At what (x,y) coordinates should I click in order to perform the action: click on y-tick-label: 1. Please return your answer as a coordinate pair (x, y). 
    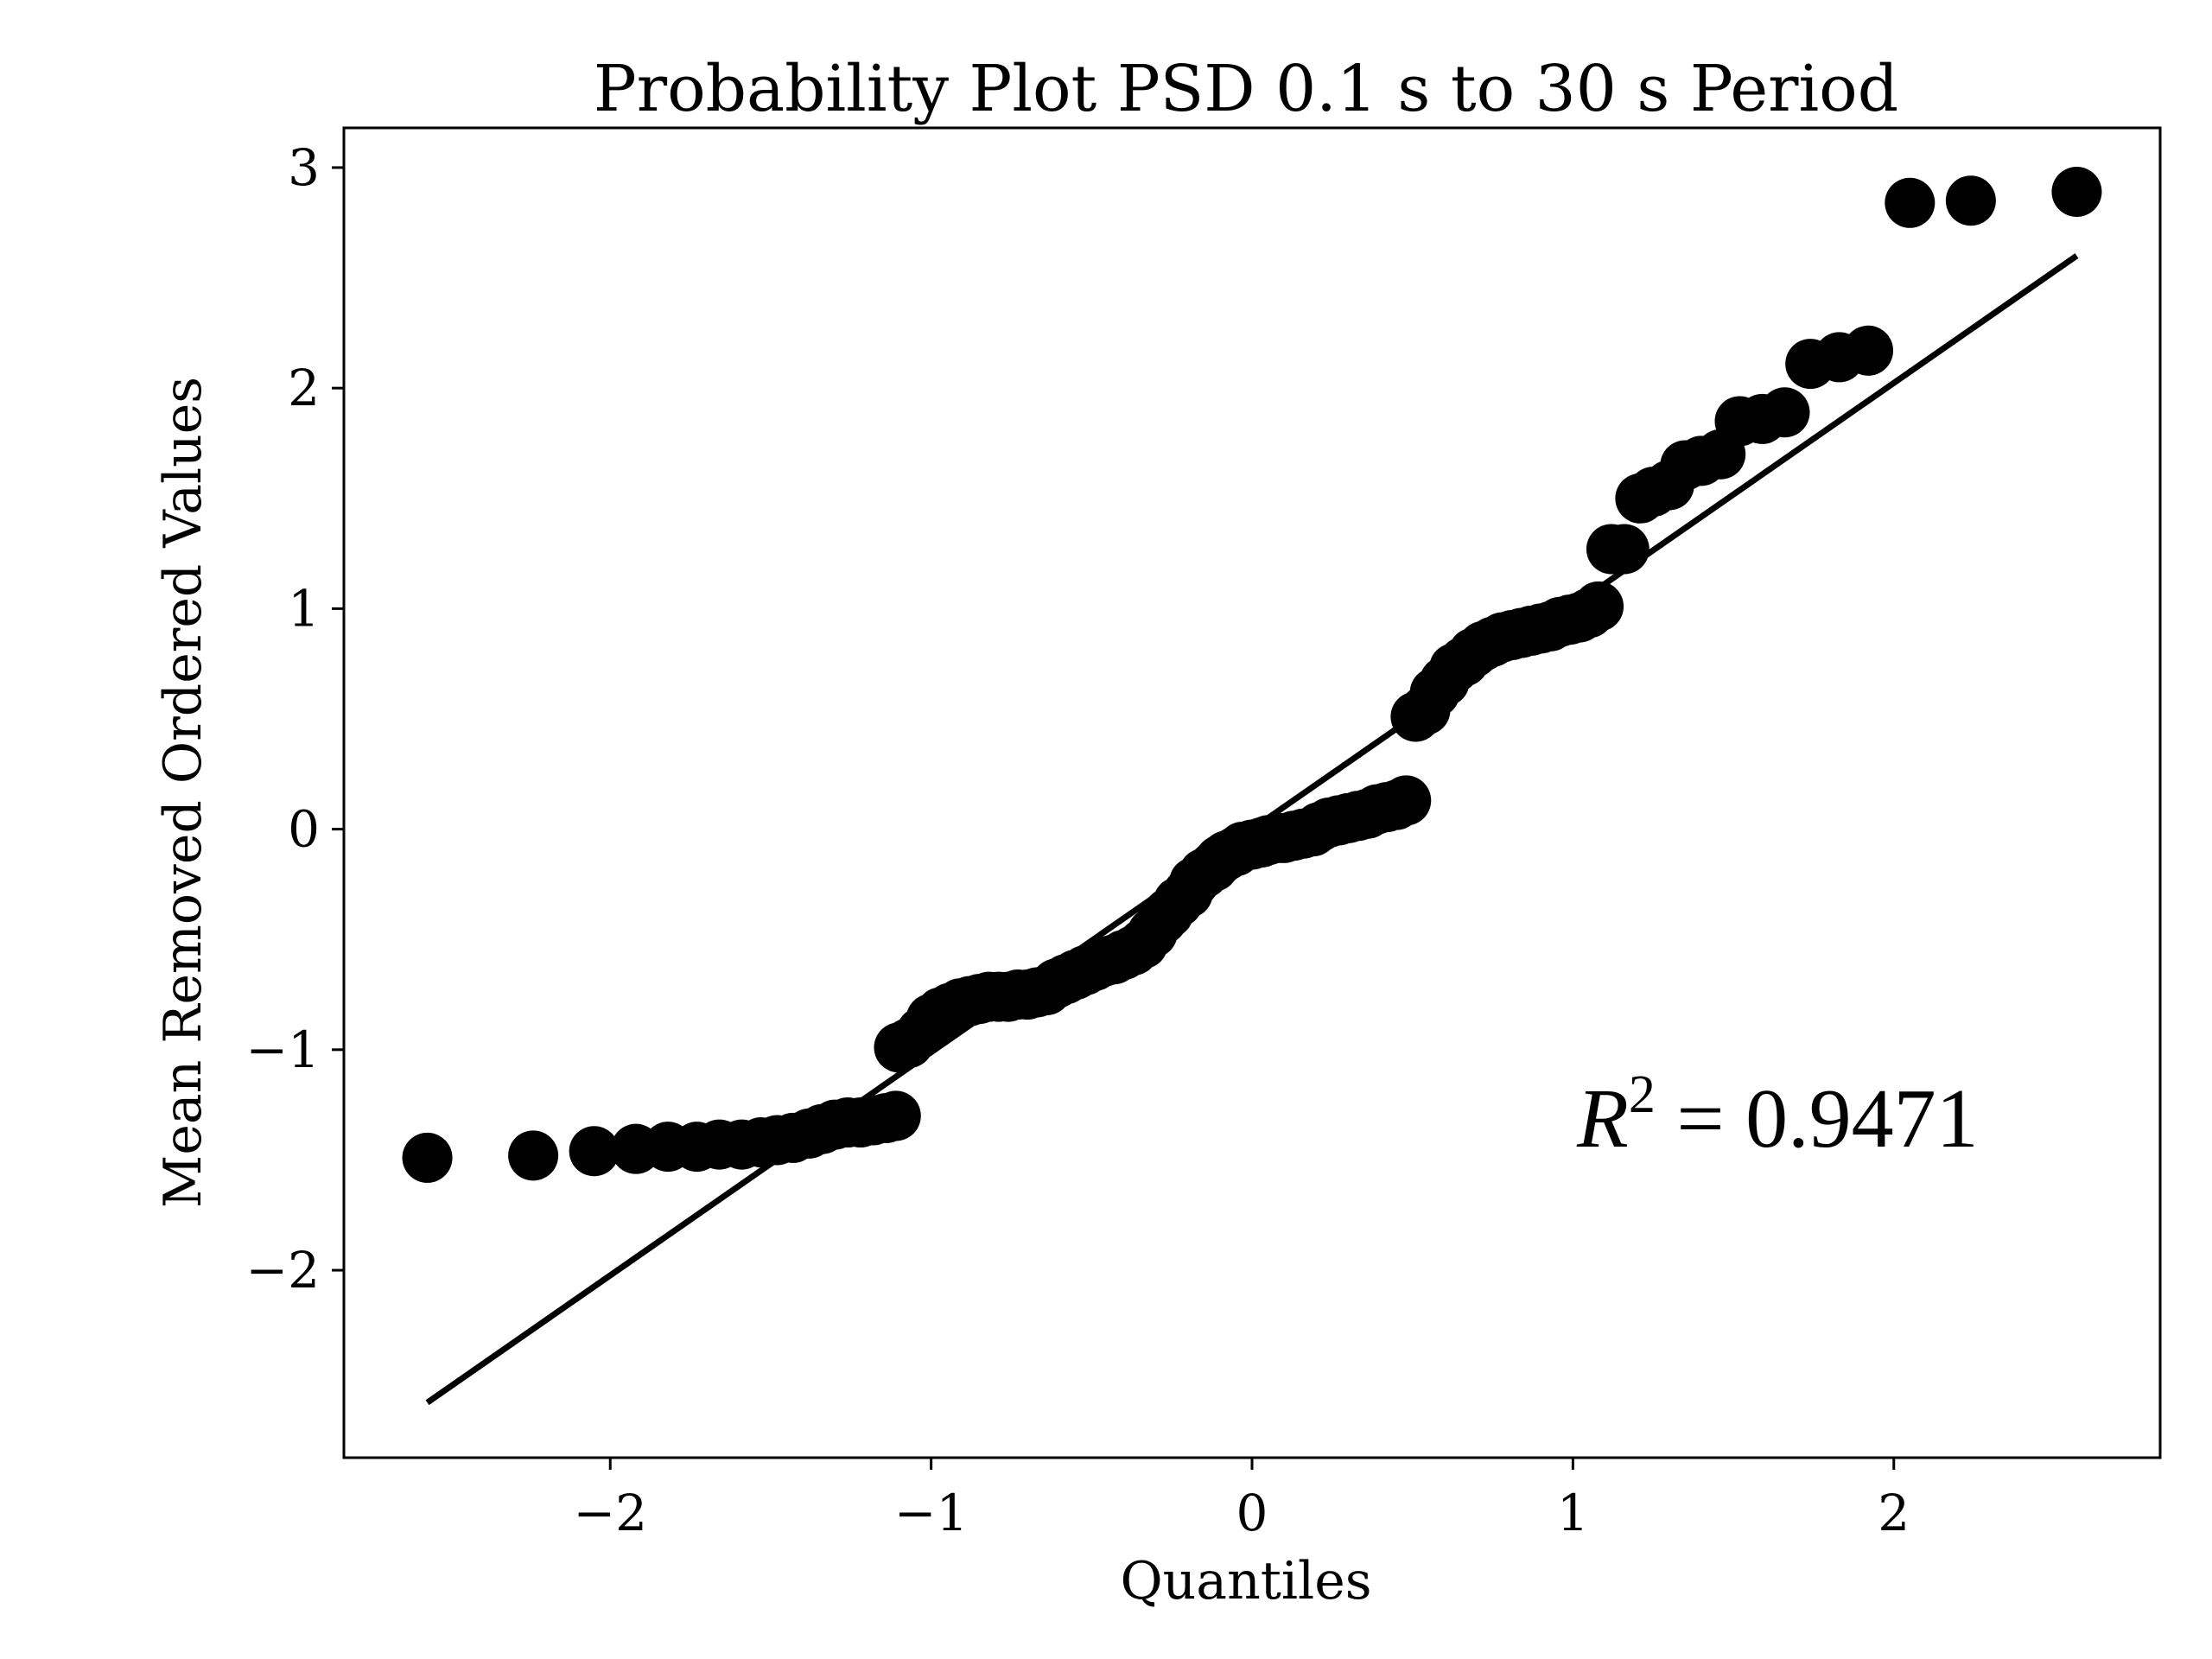
    Looking at the image, I should click on (304, 608).